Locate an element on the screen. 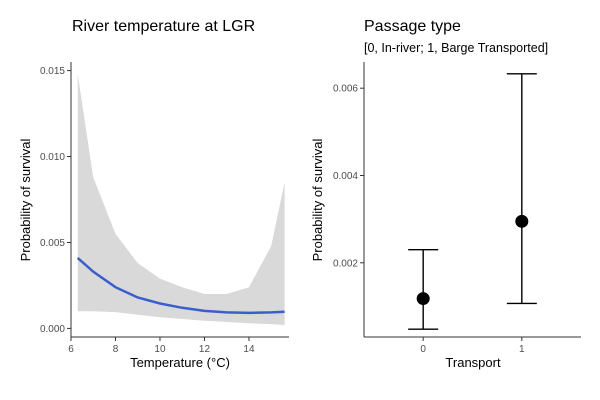 The width and height of the screenshot is (600, 400). passage-y-axis-label: Probability of survival is located at coordinates (317, 199).